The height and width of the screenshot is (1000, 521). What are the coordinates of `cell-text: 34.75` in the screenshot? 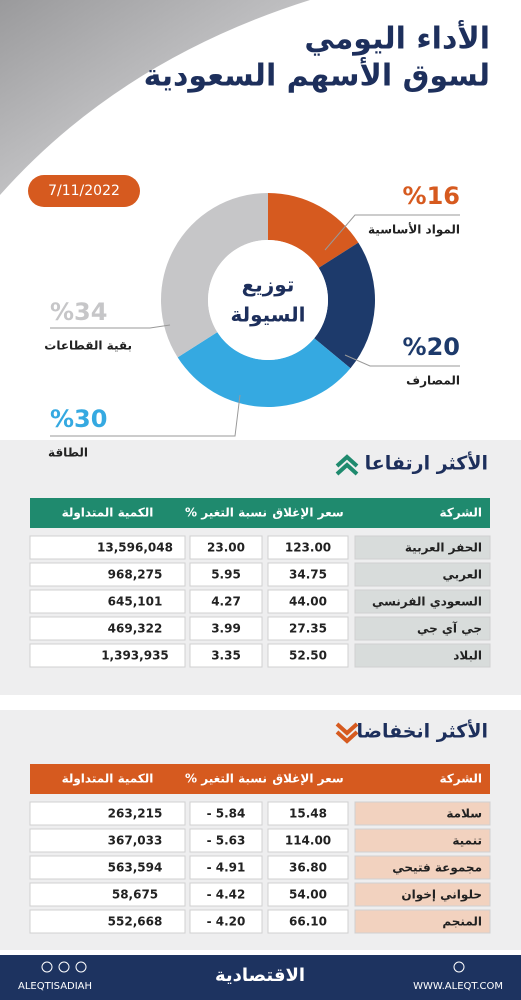 It's located at (308, 575).